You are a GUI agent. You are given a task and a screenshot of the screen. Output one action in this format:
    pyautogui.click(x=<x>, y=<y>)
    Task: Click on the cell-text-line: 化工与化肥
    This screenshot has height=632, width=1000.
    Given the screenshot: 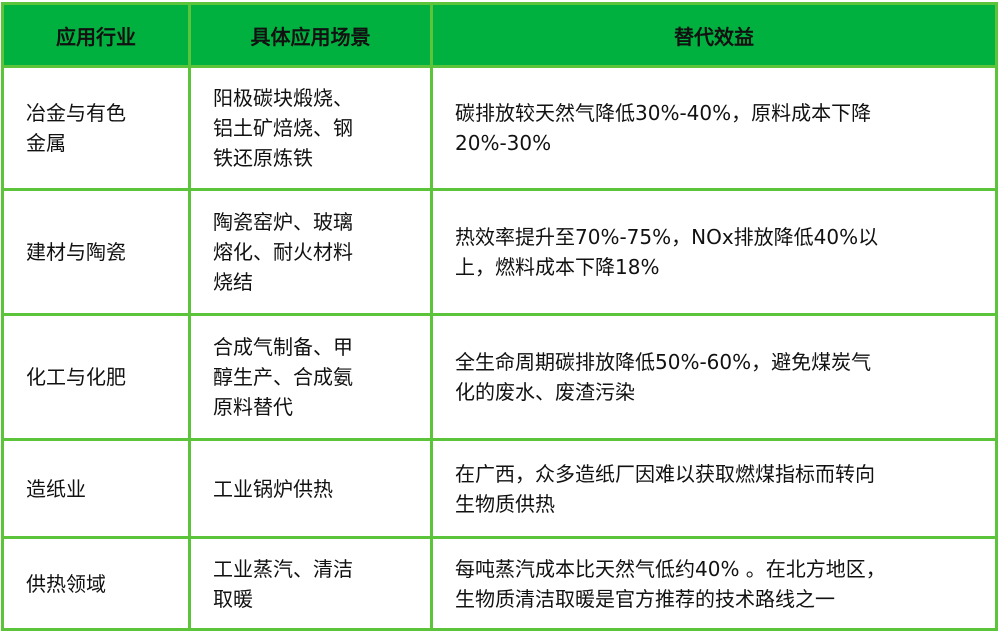 What is the action you would take?
    pyautogui.click(x=76, y=377)
    